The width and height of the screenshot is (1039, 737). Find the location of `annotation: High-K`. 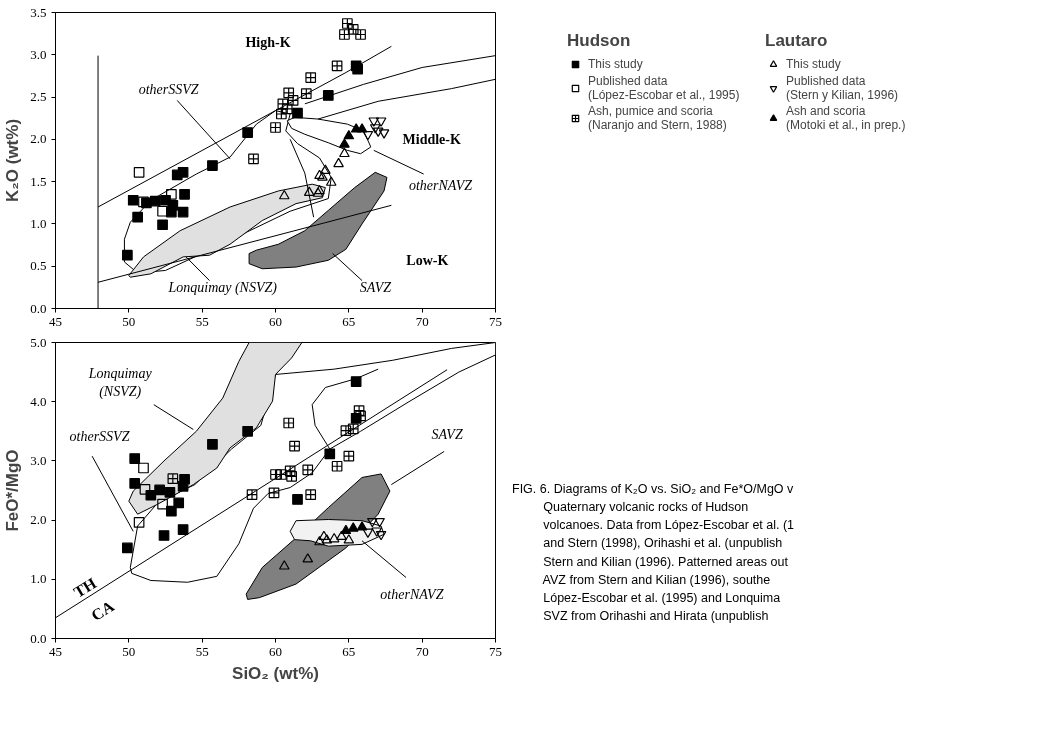

annotation: High-K is located at coordinates (268, 42).